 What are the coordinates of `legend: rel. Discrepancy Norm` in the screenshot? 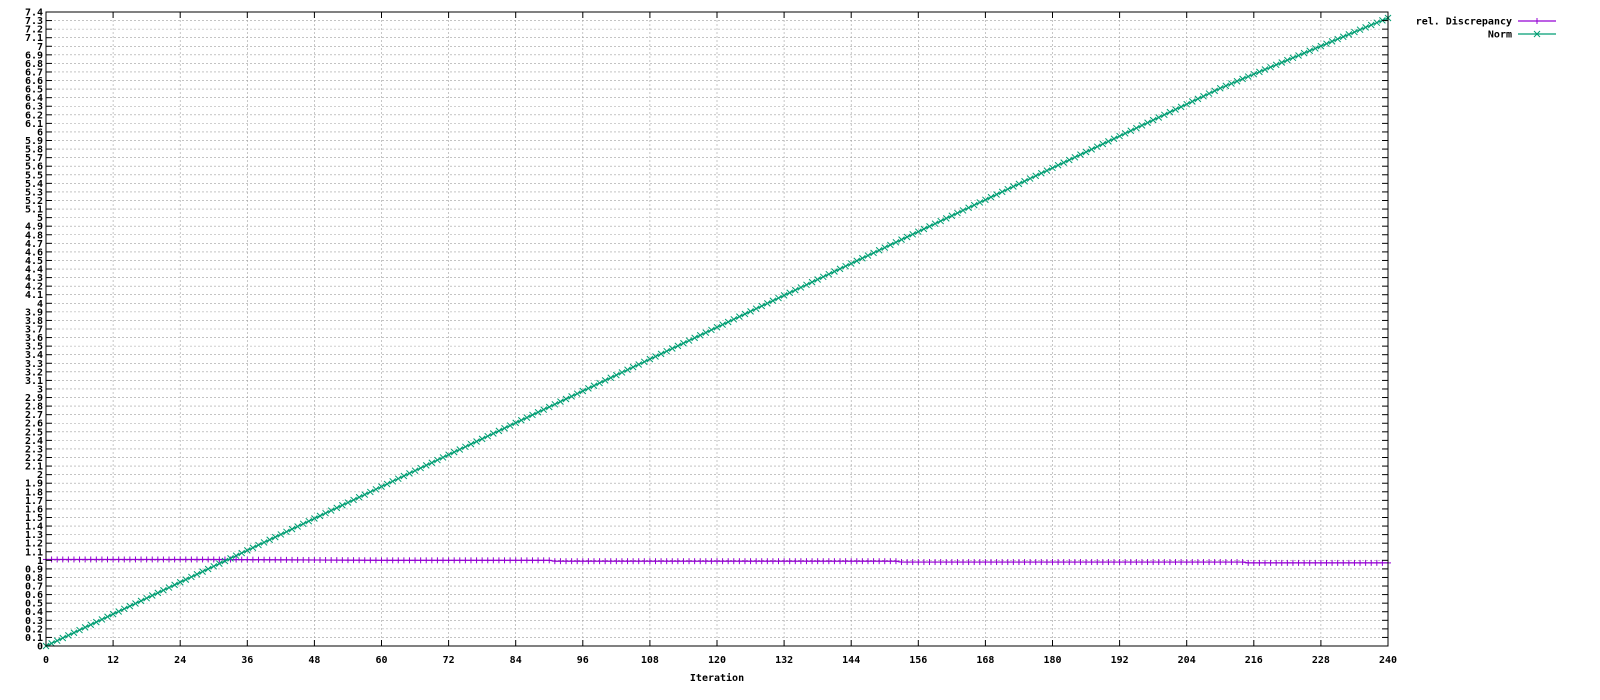 It's located at (1486, 28).